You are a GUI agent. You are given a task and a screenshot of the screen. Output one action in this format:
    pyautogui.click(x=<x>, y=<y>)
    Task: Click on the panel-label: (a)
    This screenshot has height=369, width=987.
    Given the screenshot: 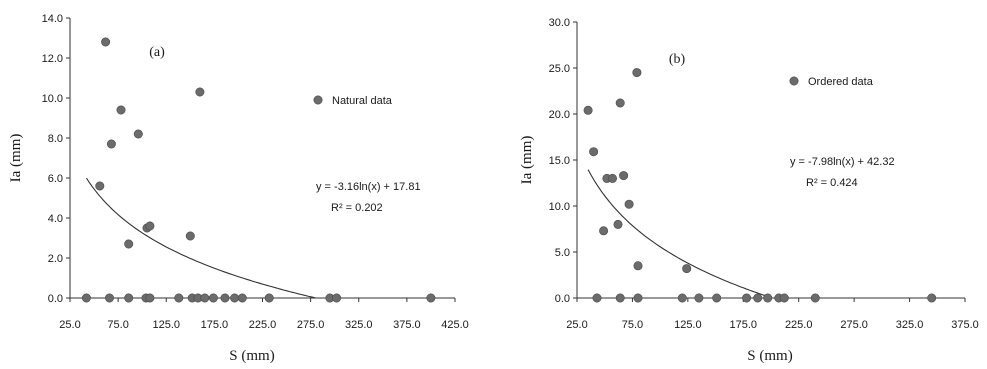 What is the action you would take?
    pyautogui.click(x=157, y=52)
    